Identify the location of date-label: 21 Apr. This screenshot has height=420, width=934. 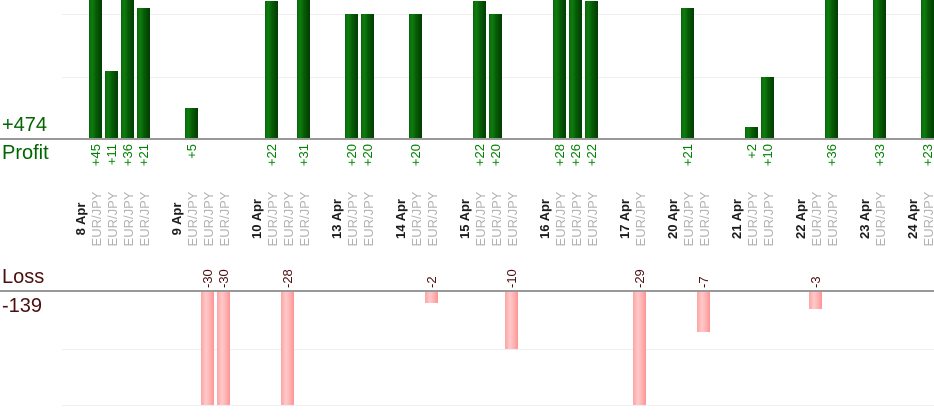
(736, 219).